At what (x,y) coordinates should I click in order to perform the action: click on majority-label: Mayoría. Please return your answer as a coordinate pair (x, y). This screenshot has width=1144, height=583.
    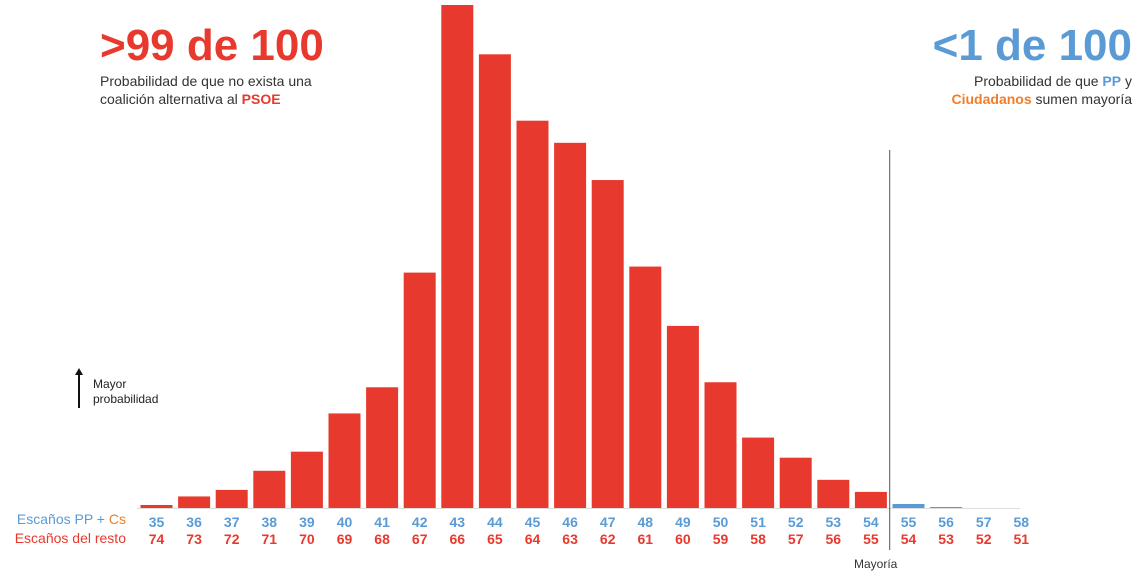
    Looking at the image, I should click on (876, 564).